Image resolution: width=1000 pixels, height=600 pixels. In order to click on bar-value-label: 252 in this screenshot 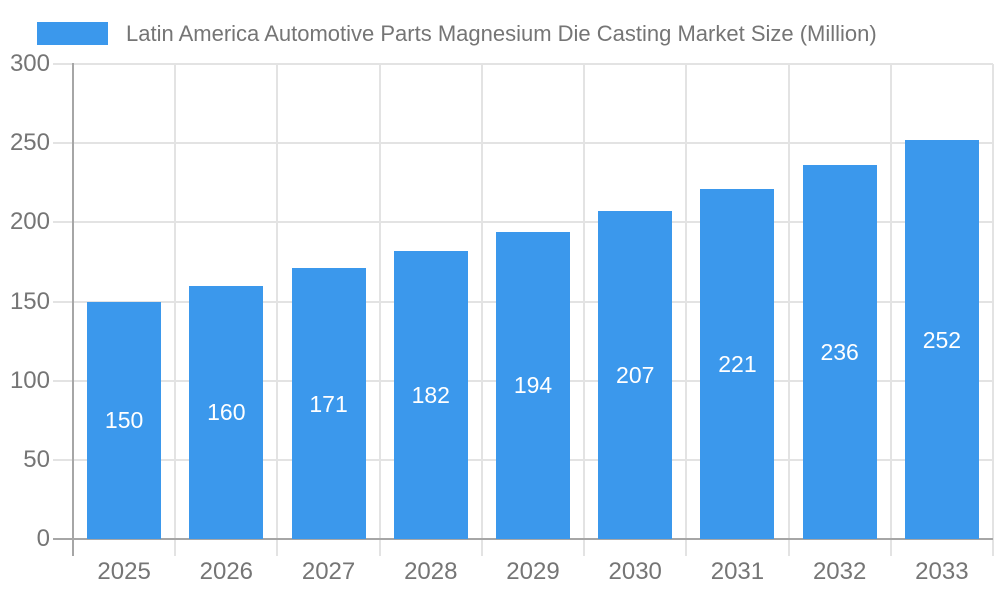, I will do `click(942, 339)`.